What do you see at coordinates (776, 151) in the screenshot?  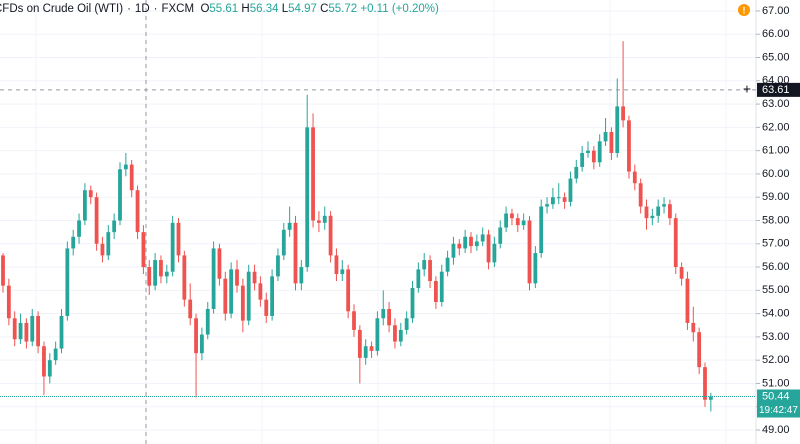 I see `y-tick-label: 61.00` at bounding box center [776, 151].